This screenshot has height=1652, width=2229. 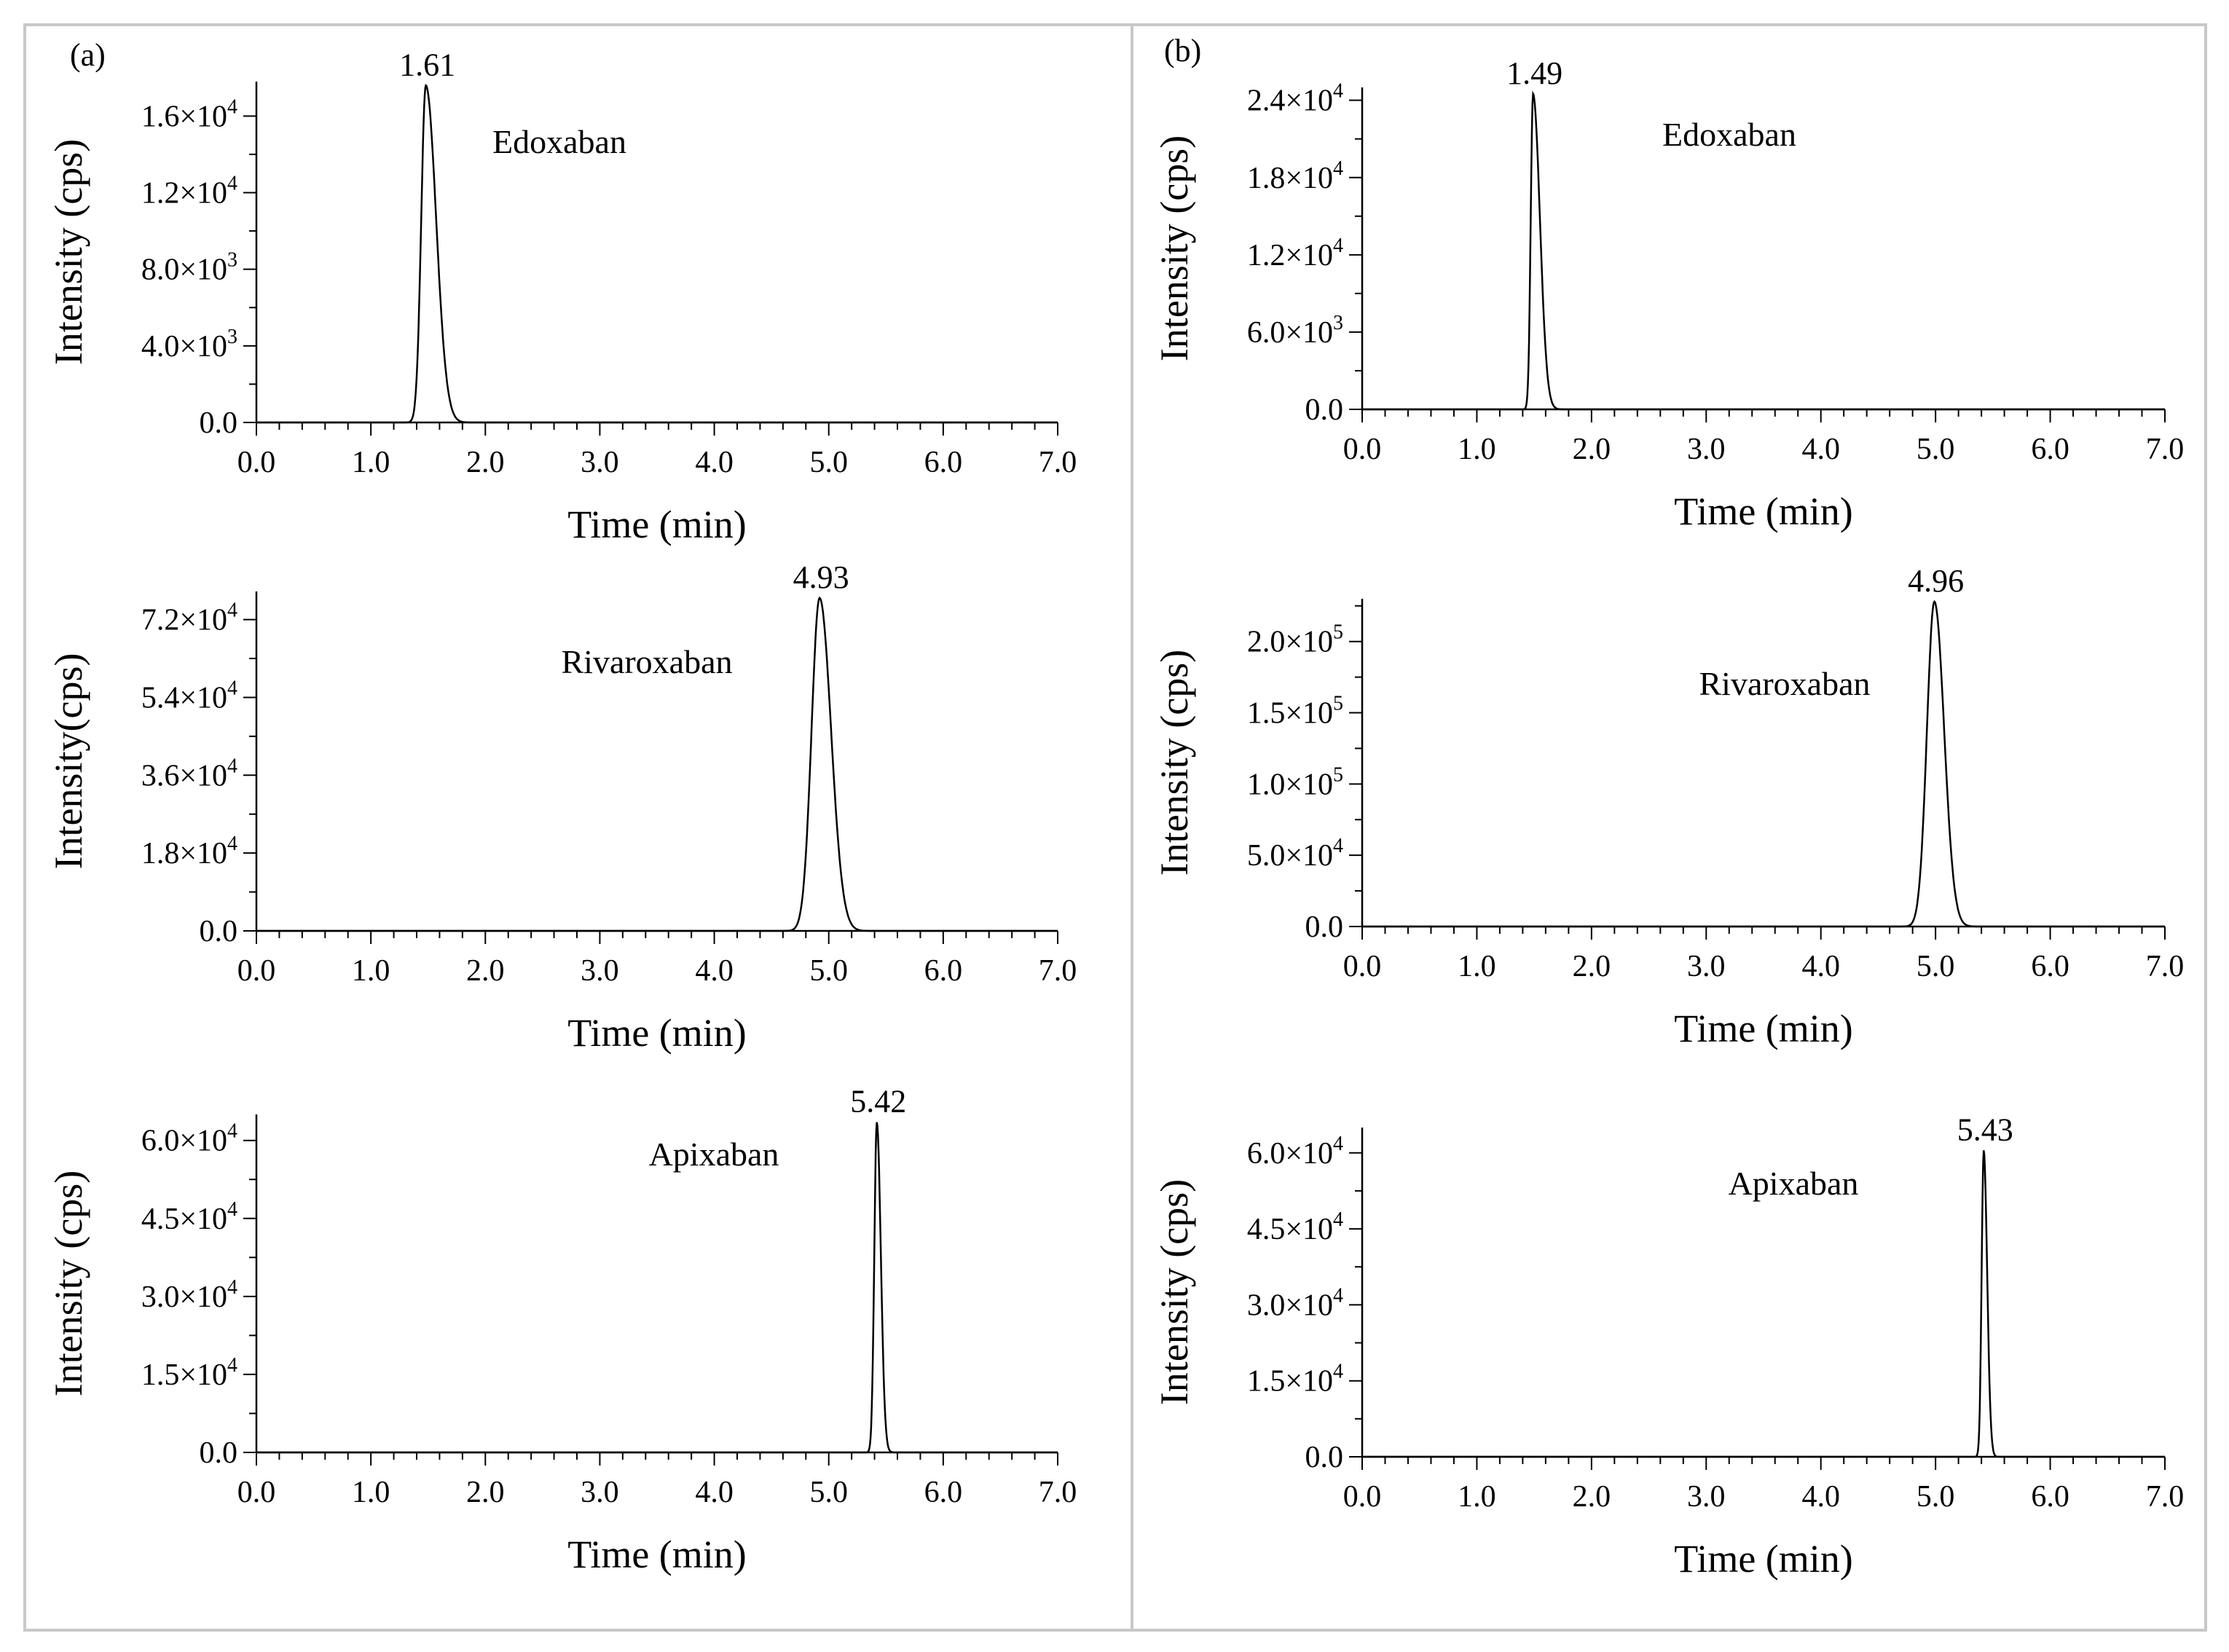 What do you see at coordinates (1295, 99) in the screenshot?
I see `y-tick-label: 2.4×10⁴` at bounding box center [1295, 99].